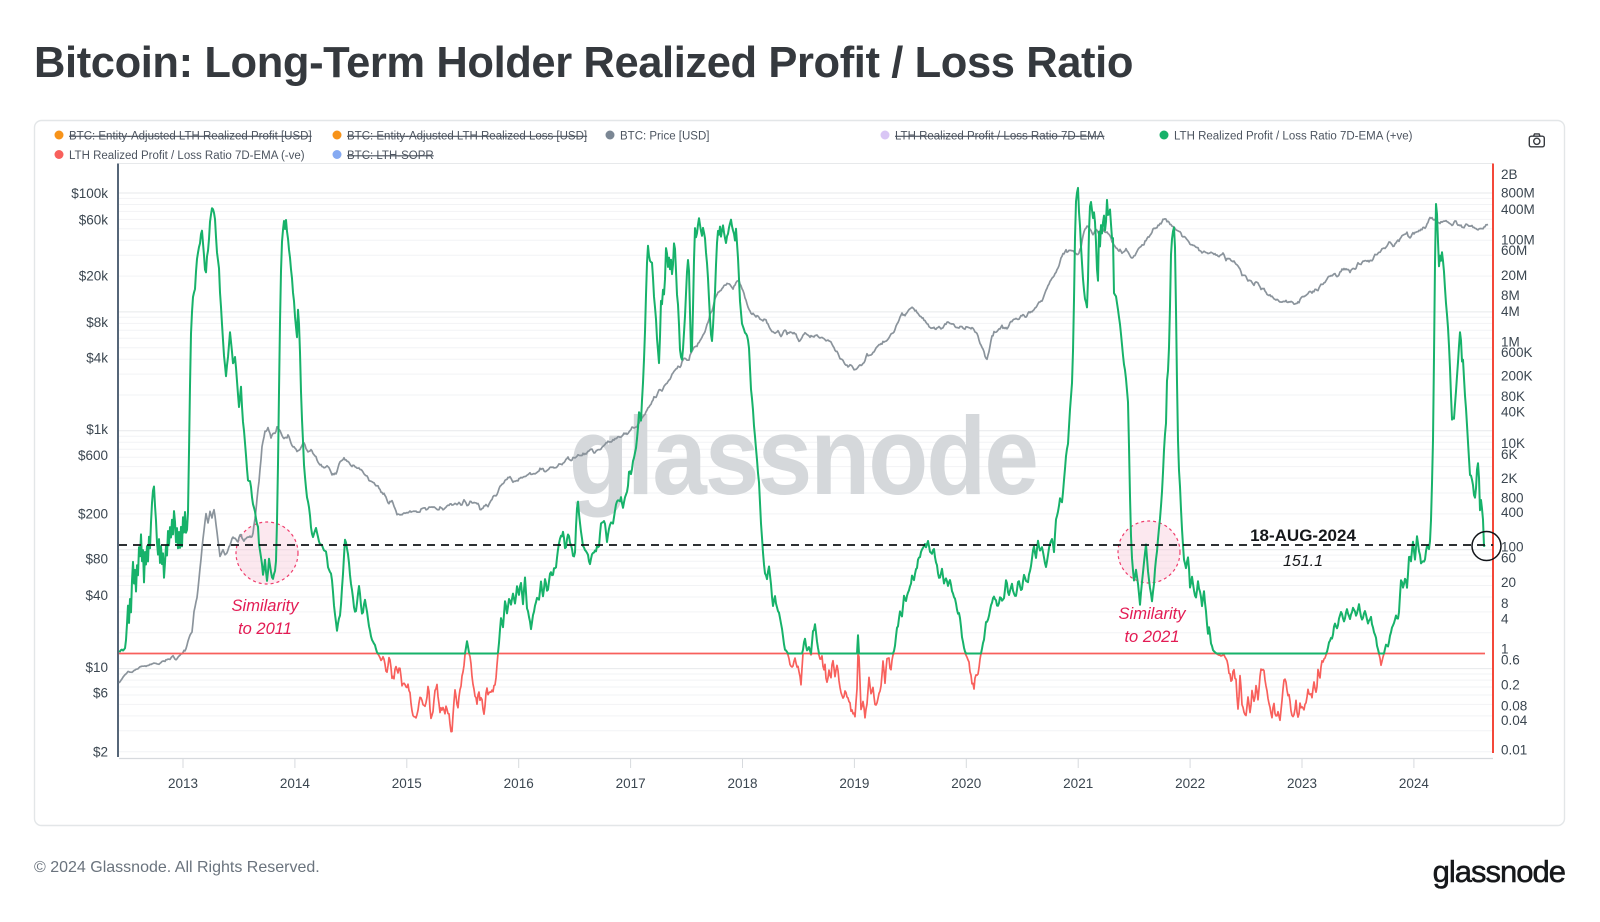 This screenshot has width=1600, height=922. What do you see at coordinates (664, 136) in the screenshot?
I see `svg-text: BTC: Price [USD]` at bounding box center [664, 136].